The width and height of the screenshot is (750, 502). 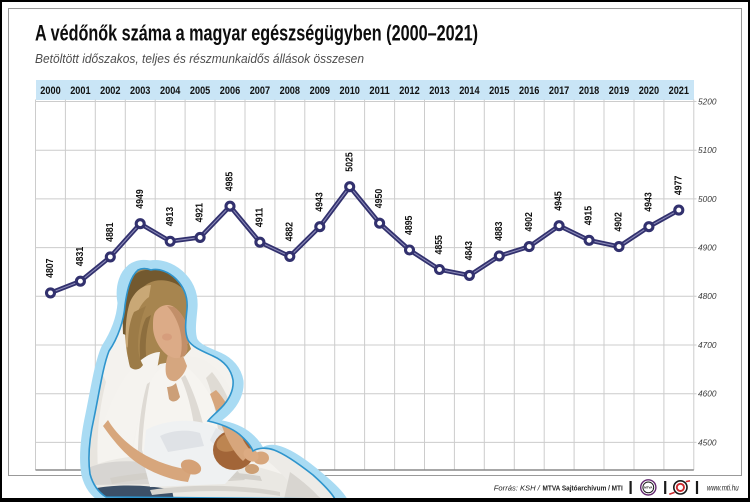 I want to click on svg-text: MTVA, so click(x=648, y=488).